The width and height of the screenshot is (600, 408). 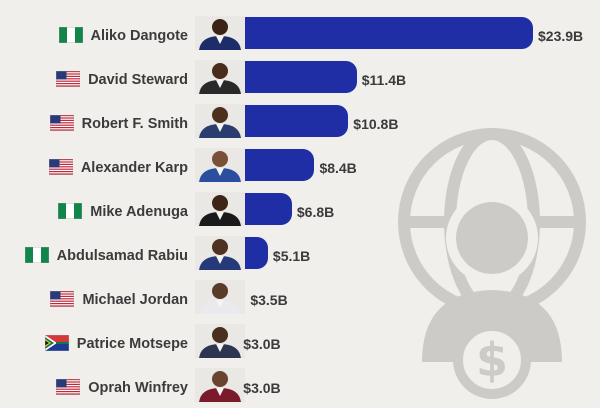 I want to click on category-label: Patrice Motsepe, so click(x=132, y=344).